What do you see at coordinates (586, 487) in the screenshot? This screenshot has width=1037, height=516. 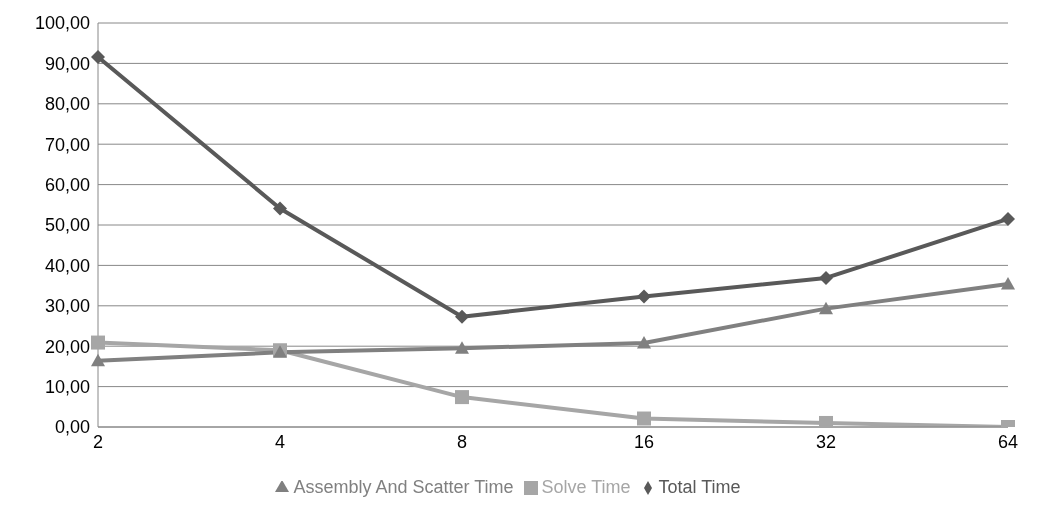 I see `legend-label: Solve Time` at bounding box center [586, 487].